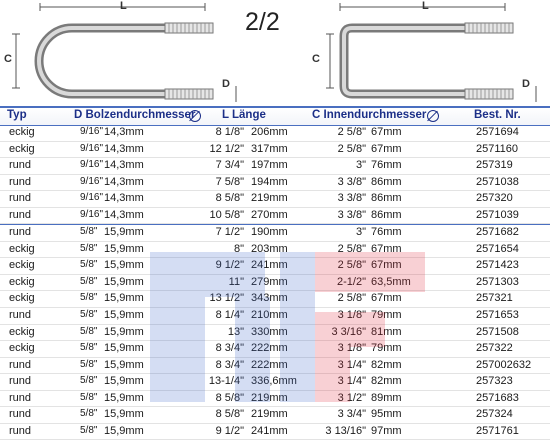 Image resolution: width=550 pixels, height=440 pixels. Describe the element at coordinates (269, 132) in the screenshot. I see `cell-l-mm: 206mm` at that location.